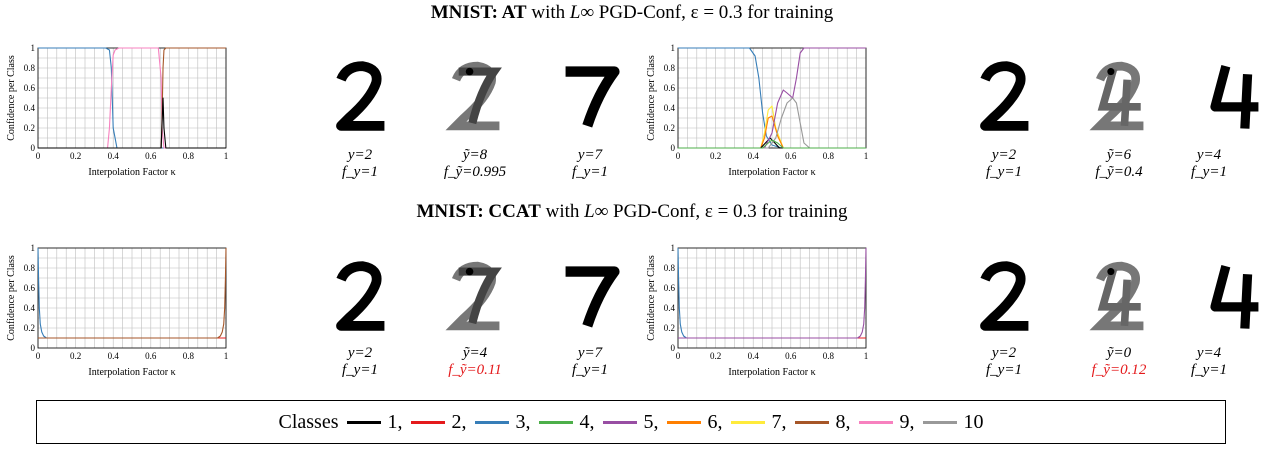  Describe the element at coordinates (886, 422) in the screenshot. I see `legend-item: 9,` at that location.